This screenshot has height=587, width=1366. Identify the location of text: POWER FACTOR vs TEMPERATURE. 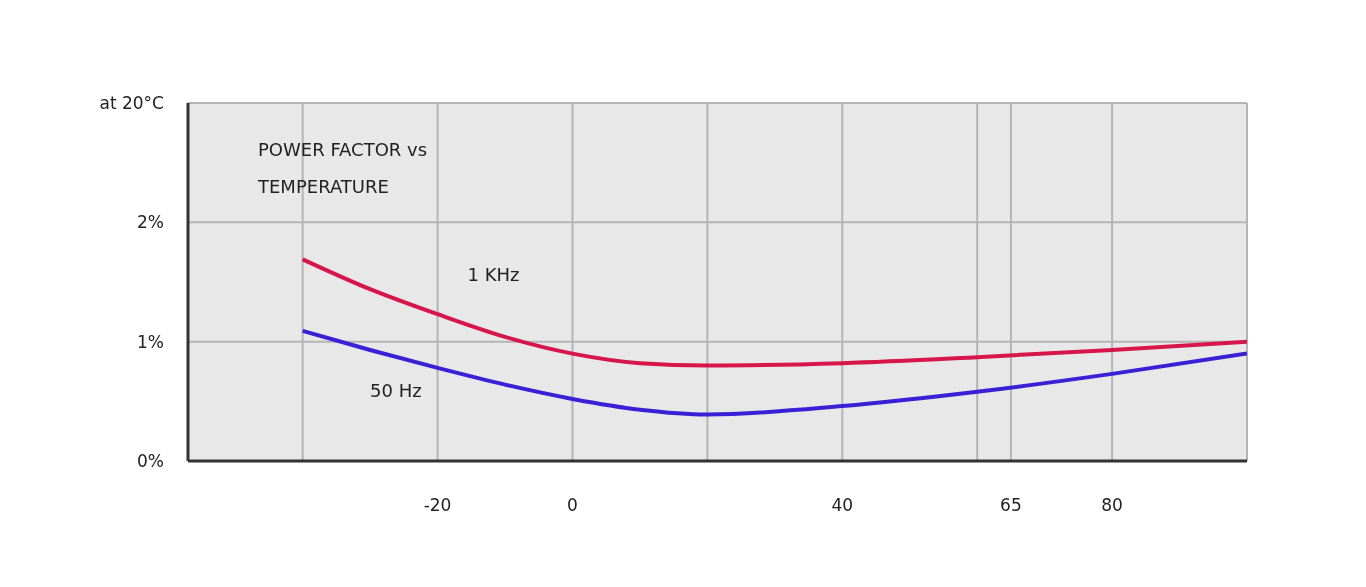
(343, 168).